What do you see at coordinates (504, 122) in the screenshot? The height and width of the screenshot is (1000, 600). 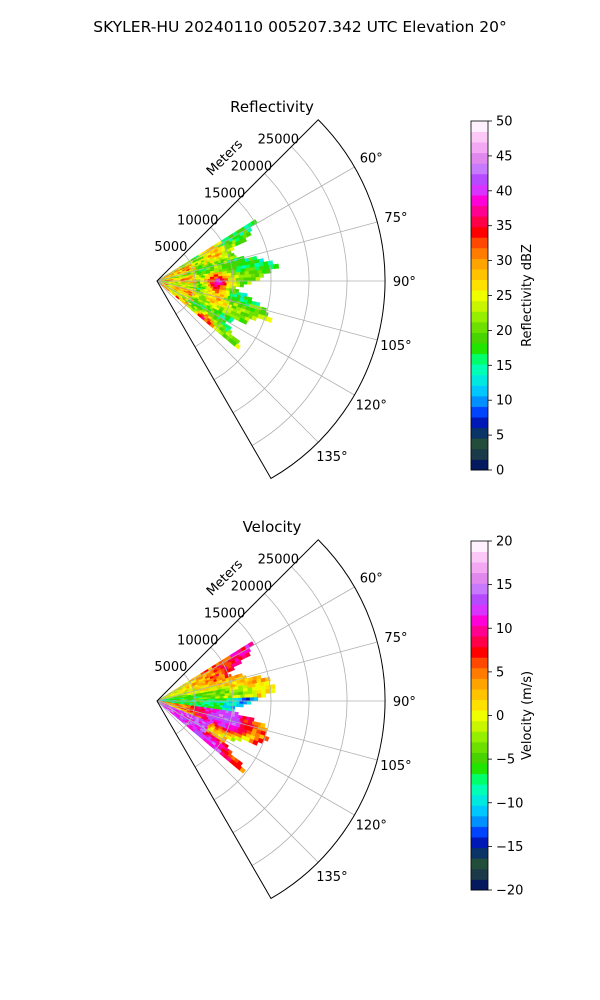 I see `colorbar-tick-label: 50` at bounding box center [504, 122].